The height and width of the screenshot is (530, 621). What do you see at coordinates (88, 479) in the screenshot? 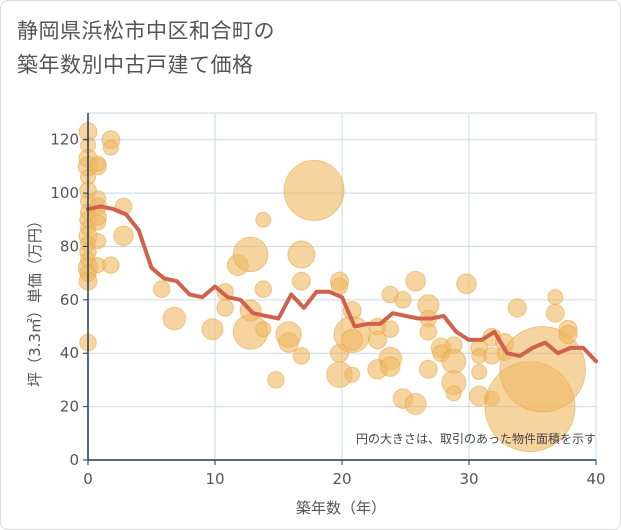
I see `x-tick-label: 0` at bounding box center [88, 479].